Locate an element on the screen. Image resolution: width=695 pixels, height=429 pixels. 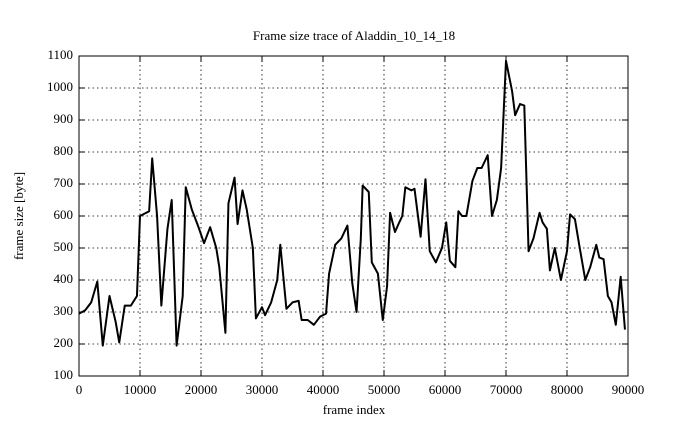
y-tick-label: 200 is located at coordinates (64, 342).